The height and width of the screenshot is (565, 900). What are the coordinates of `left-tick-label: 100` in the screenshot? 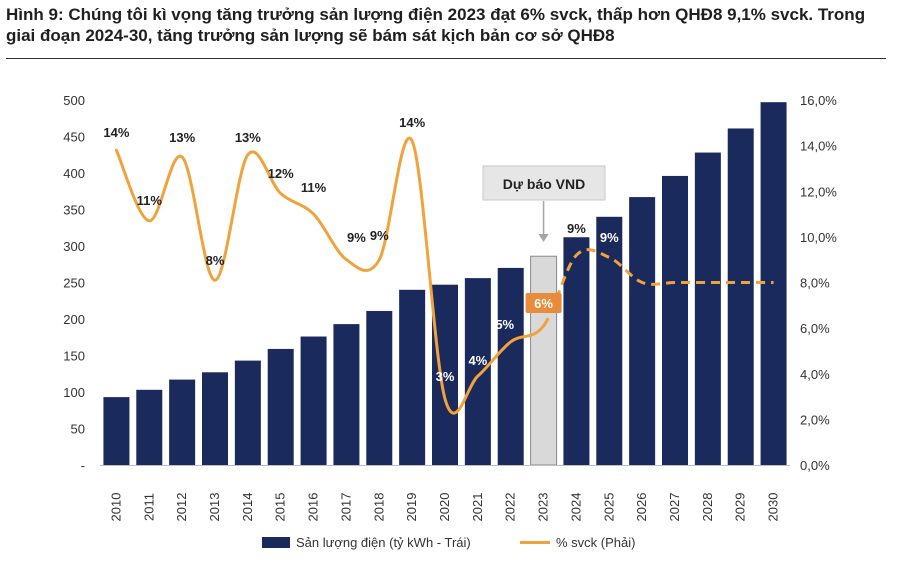 It's located at (74, 392).